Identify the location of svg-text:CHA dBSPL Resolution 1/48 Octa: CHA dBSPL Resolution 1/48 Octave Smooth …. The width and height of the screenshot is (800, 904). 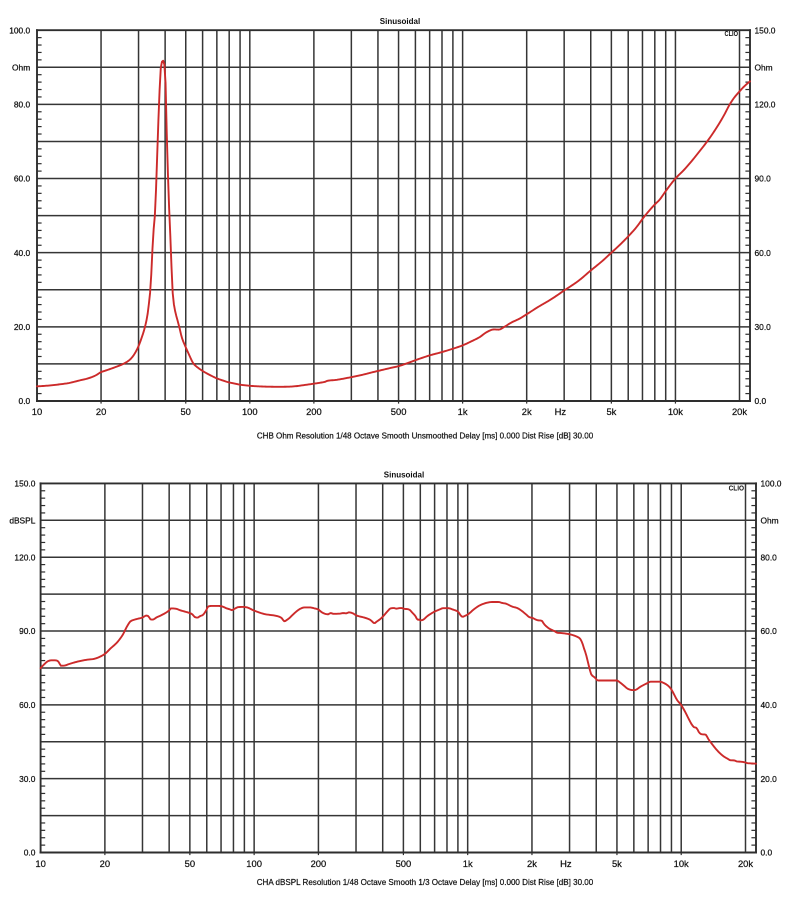
(425, 882).